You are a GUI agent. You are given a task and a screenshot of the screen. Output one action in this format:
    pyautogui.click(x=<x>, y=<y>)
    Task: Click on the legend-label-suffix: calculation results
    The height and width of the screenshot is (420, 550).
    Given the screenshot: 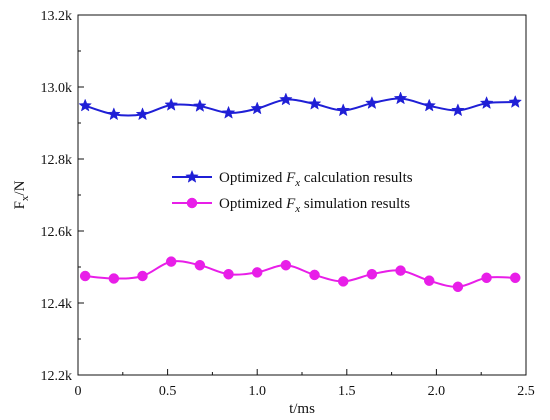 What is the action you would take?
    pyautogui.click(x=356, y=178)
    